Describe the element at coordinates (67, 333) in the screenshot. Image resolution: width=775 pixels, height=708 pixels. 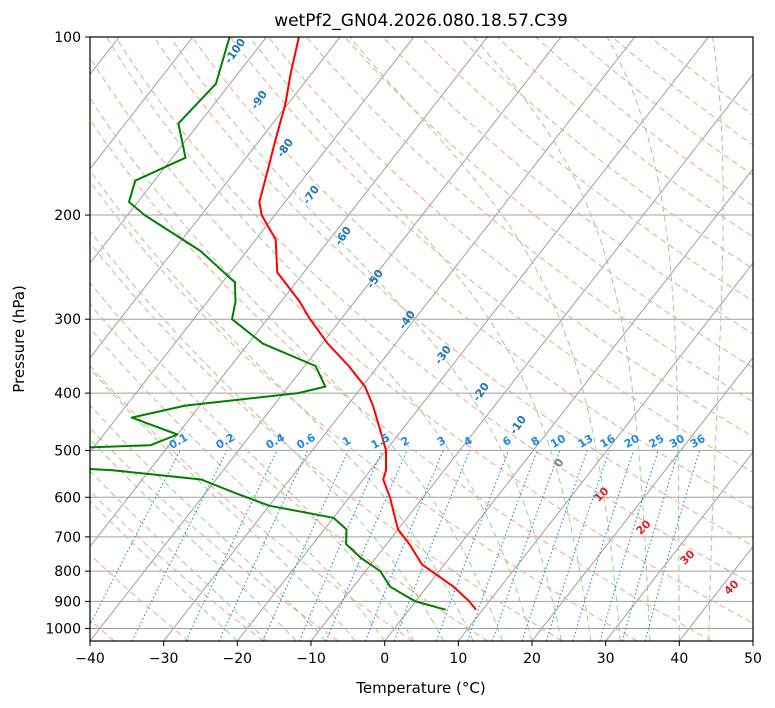
I see `y-axis: 100 200 300 400 500 600 700 800 900 1000` at that location.